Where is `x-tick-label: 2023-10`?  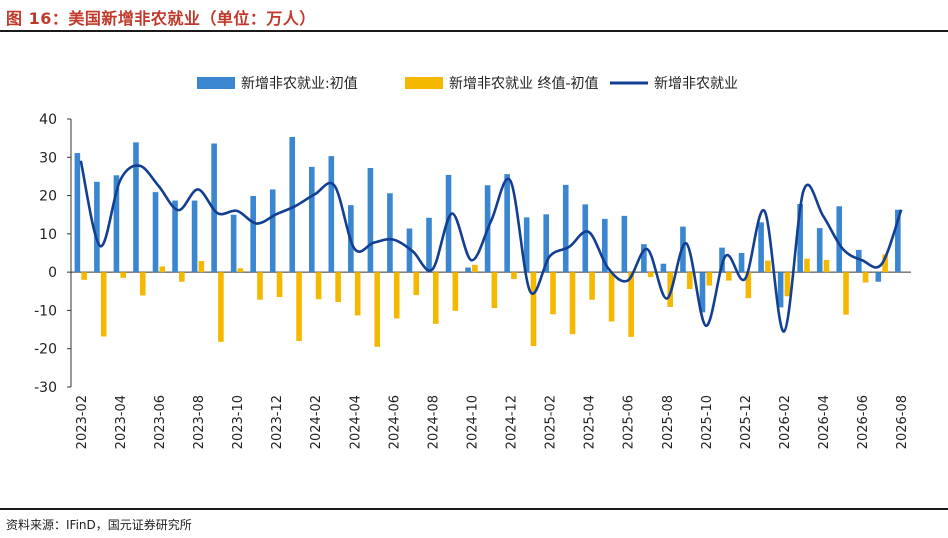 x-tick-label: 2023-10 is located at coordinates (238, 422).